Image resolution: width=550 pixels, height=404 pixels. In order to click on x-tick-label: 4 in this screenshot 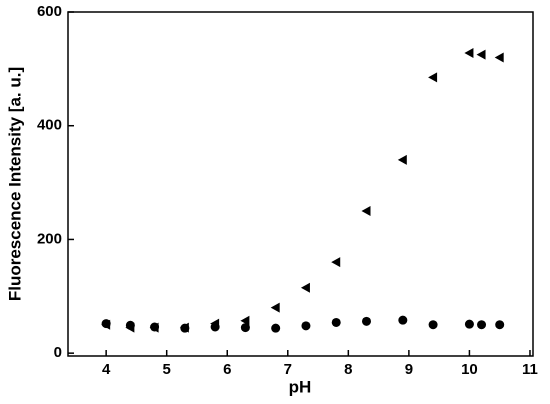, I will do `click(106, 369)`.